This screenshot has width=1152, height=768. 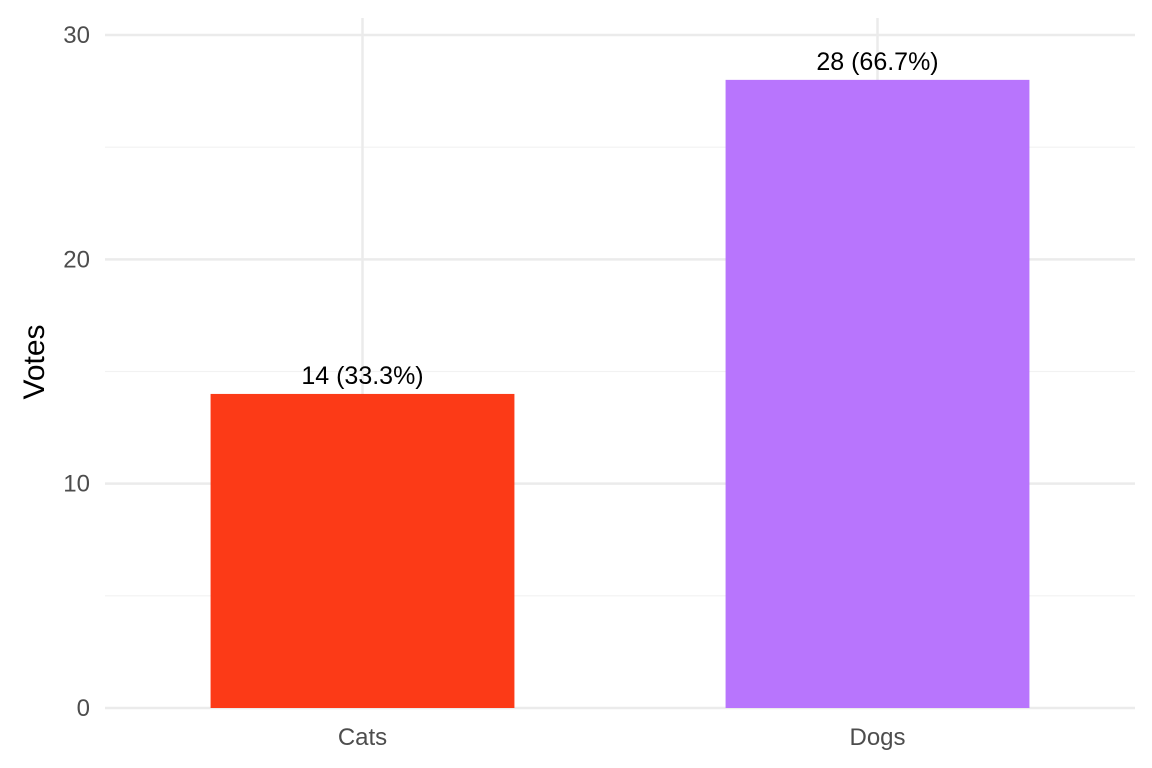 What do you see at coordinates (877, 62) in the screenshot?
I see `data-label-dogs: 28 (66.7%)` at bounding box center [877, 62].